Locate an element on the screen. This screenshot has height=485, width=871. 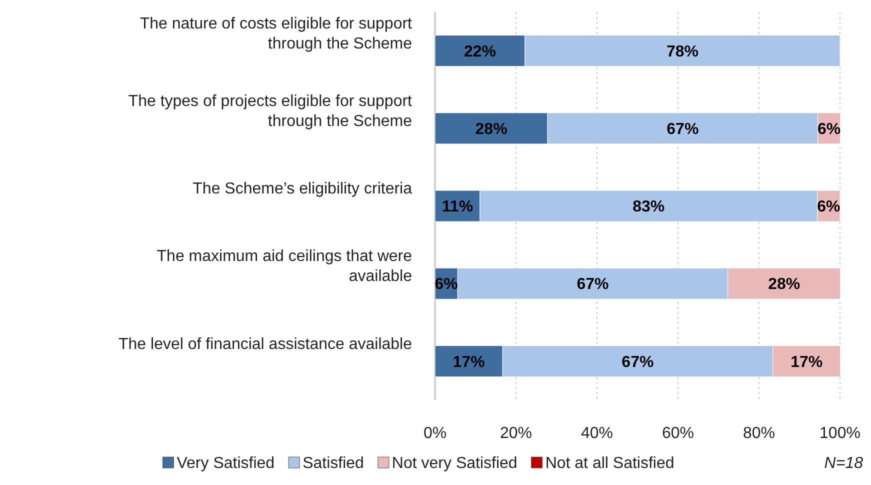
x-tick-label: 20% is located at coordinates (516, 433).